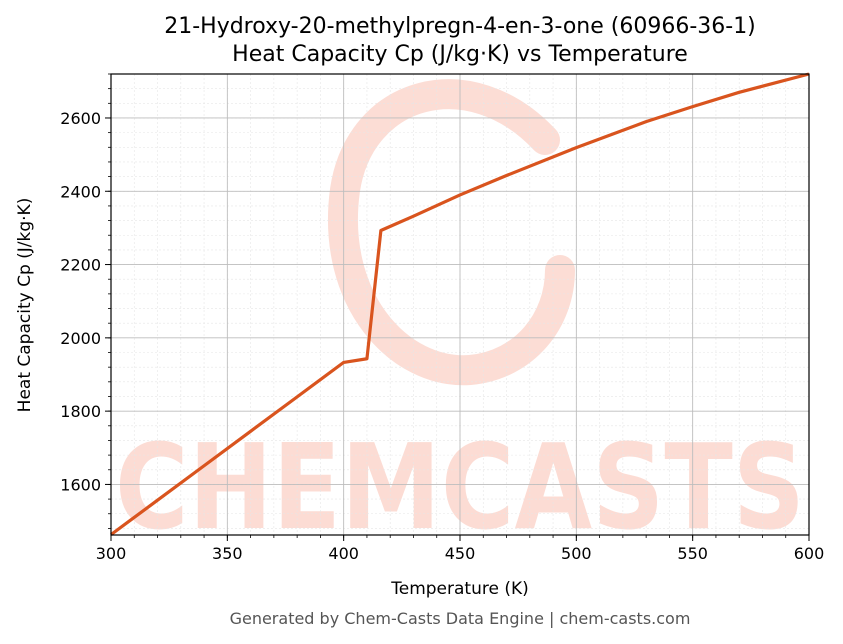 The height and width of the screenshot is (644, 843). What do you see at coordinates (459, 589) in the screenshot?
I see `x-axis-label: Temperature (K)` at bounding box center [459, 589].